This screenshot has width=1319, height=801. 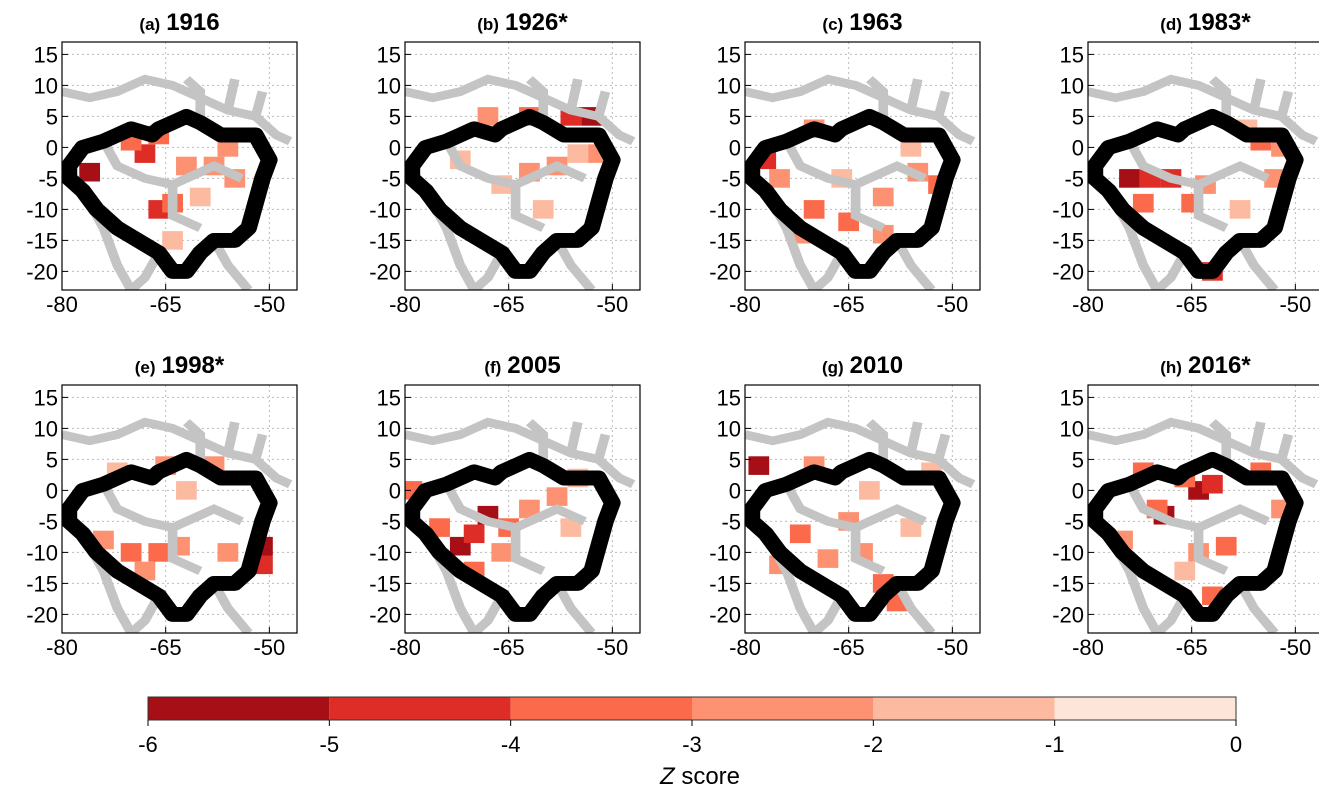 What do you see at coordinates (162, 506) in the screenshot?
I see `map-panel: (e) 1998* -80 -65 -50 15 10 5 0 -5 -10 -15 -20` at bounding box center [162, 506].